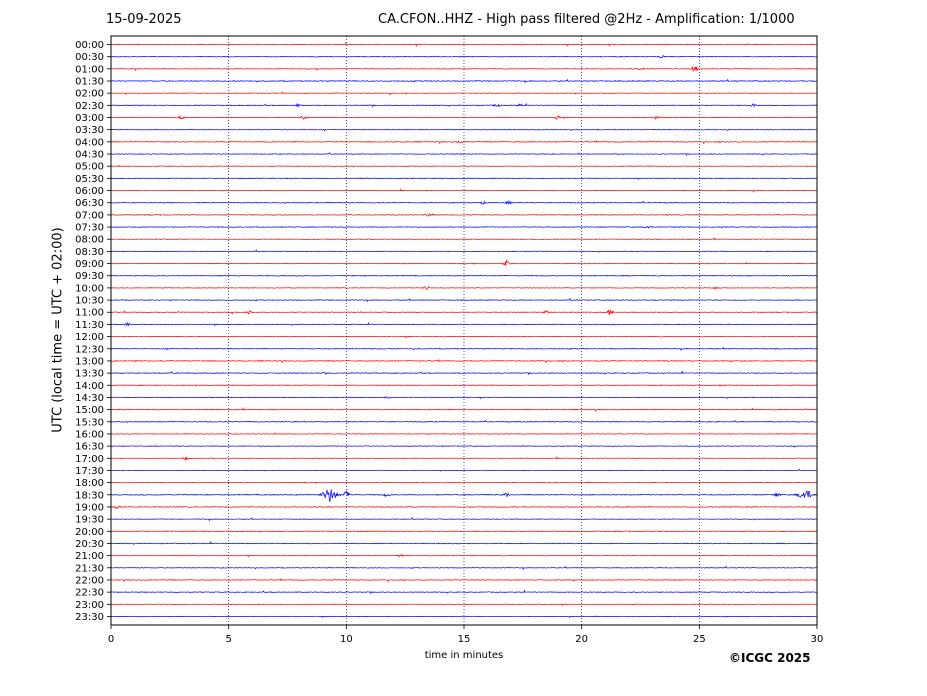 The width and height of the screenshot is (927, 696). I want to click on y-tick-label: 23:30, so click(89, 617).